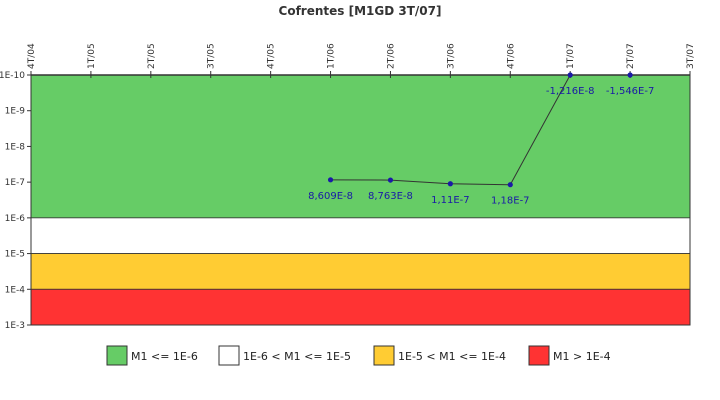  What do you see at coordinates (12, 76) in the screenshot?
I see `y-tick-label: 1E-10` at bounding box center [12, 76].